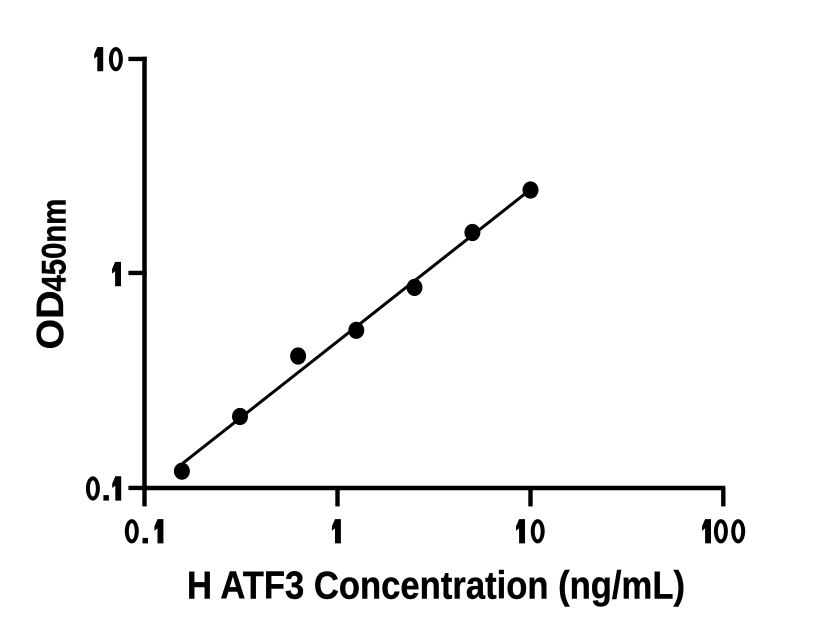 This screenshot has height=640, width=816. What do you see at coordinates (51, 320) in the screenshot?
I see `svg-text: OD` at bounding box center [51, 320].